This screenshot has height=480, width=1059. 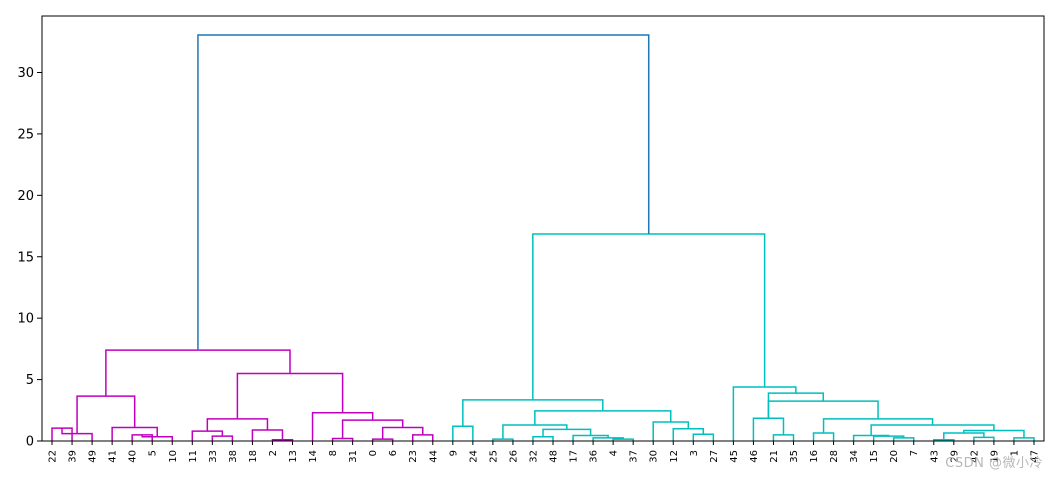 I want to click on y-axis: 0 5 10 15 20 25 30, so click(x=29, y=258).